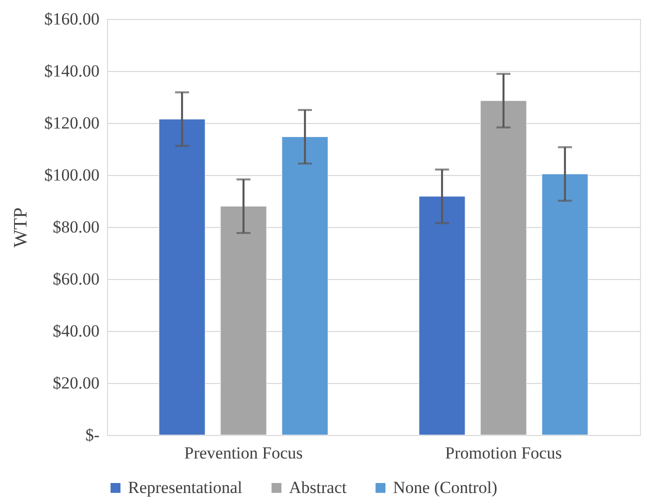 This screenshot has width=660, height=502. I want to click on y-tick-label: $80.00, so click(76, 227).